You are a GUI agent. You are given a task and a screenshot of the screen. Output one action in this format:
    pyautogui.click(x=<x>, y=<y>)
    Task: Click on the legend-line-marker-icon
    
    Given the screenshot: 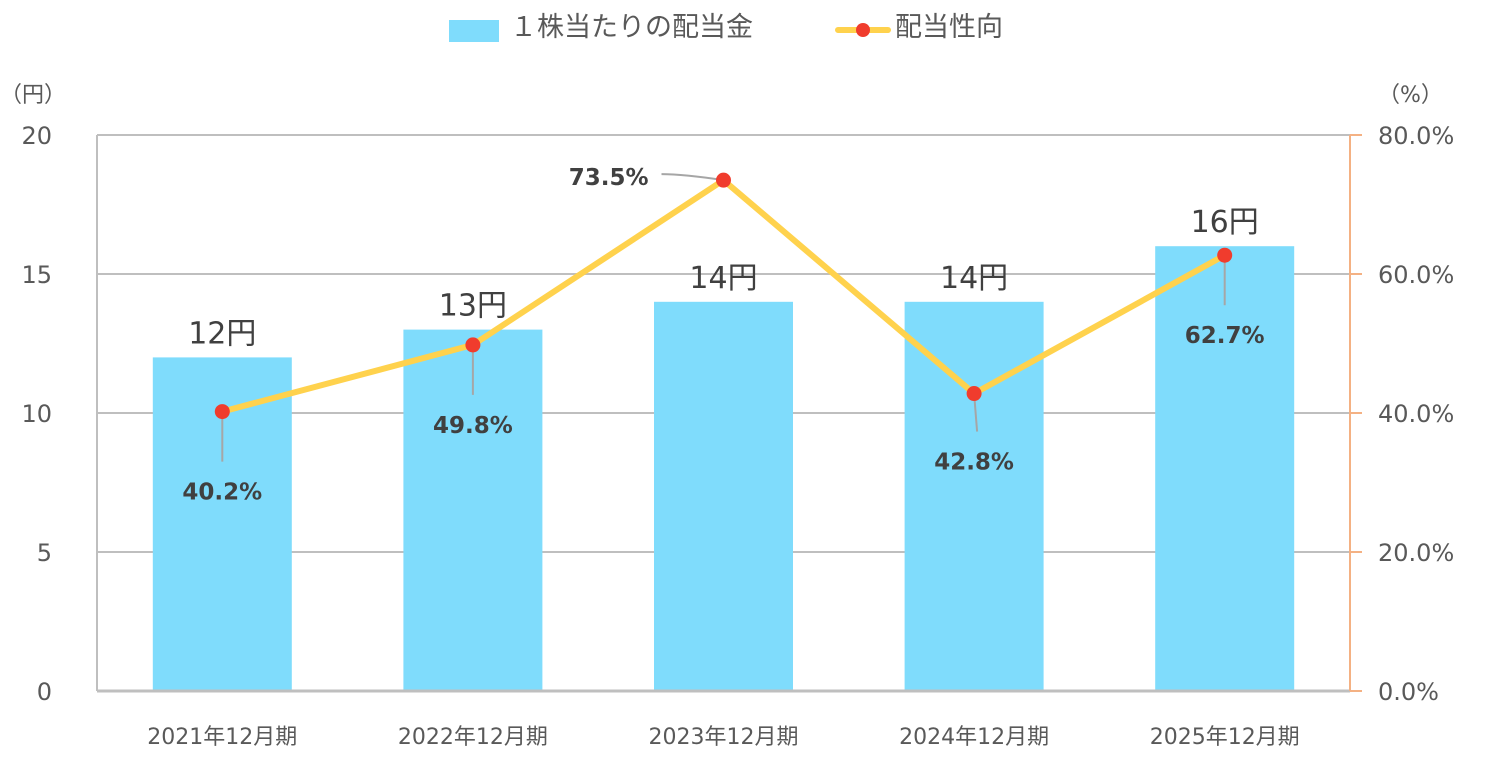 What is the action you would take?
    pyautogui.click(x=863, y=30)
    